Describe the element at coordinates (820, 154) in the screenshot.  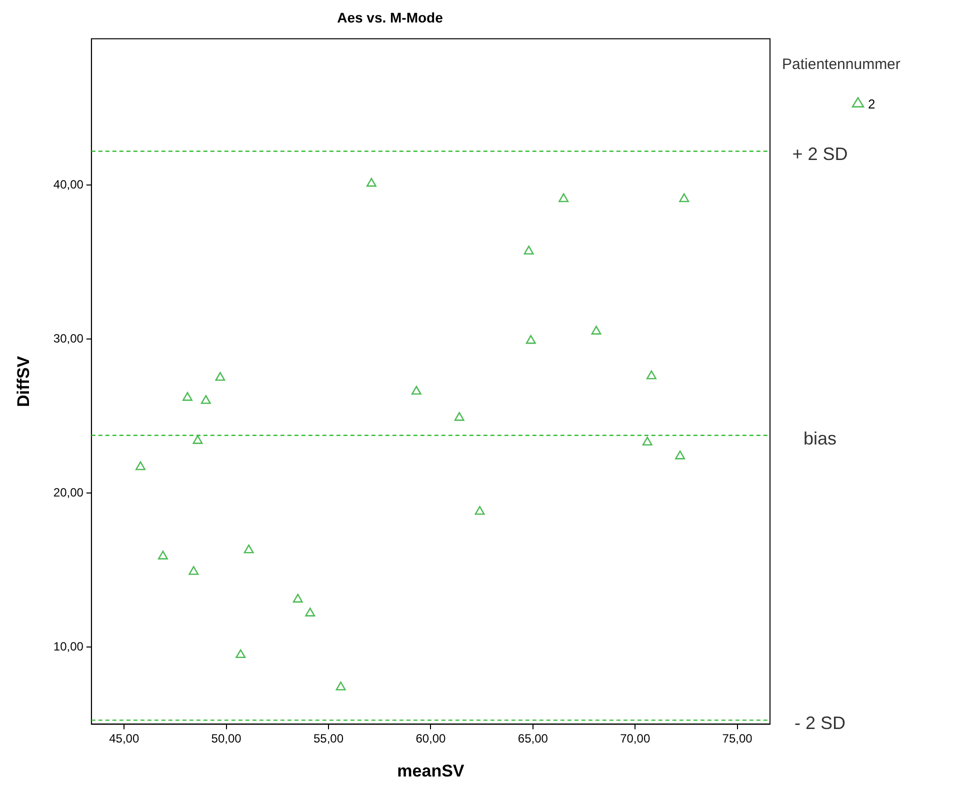
I see `ref-line-label: + 2 SD` at that location.